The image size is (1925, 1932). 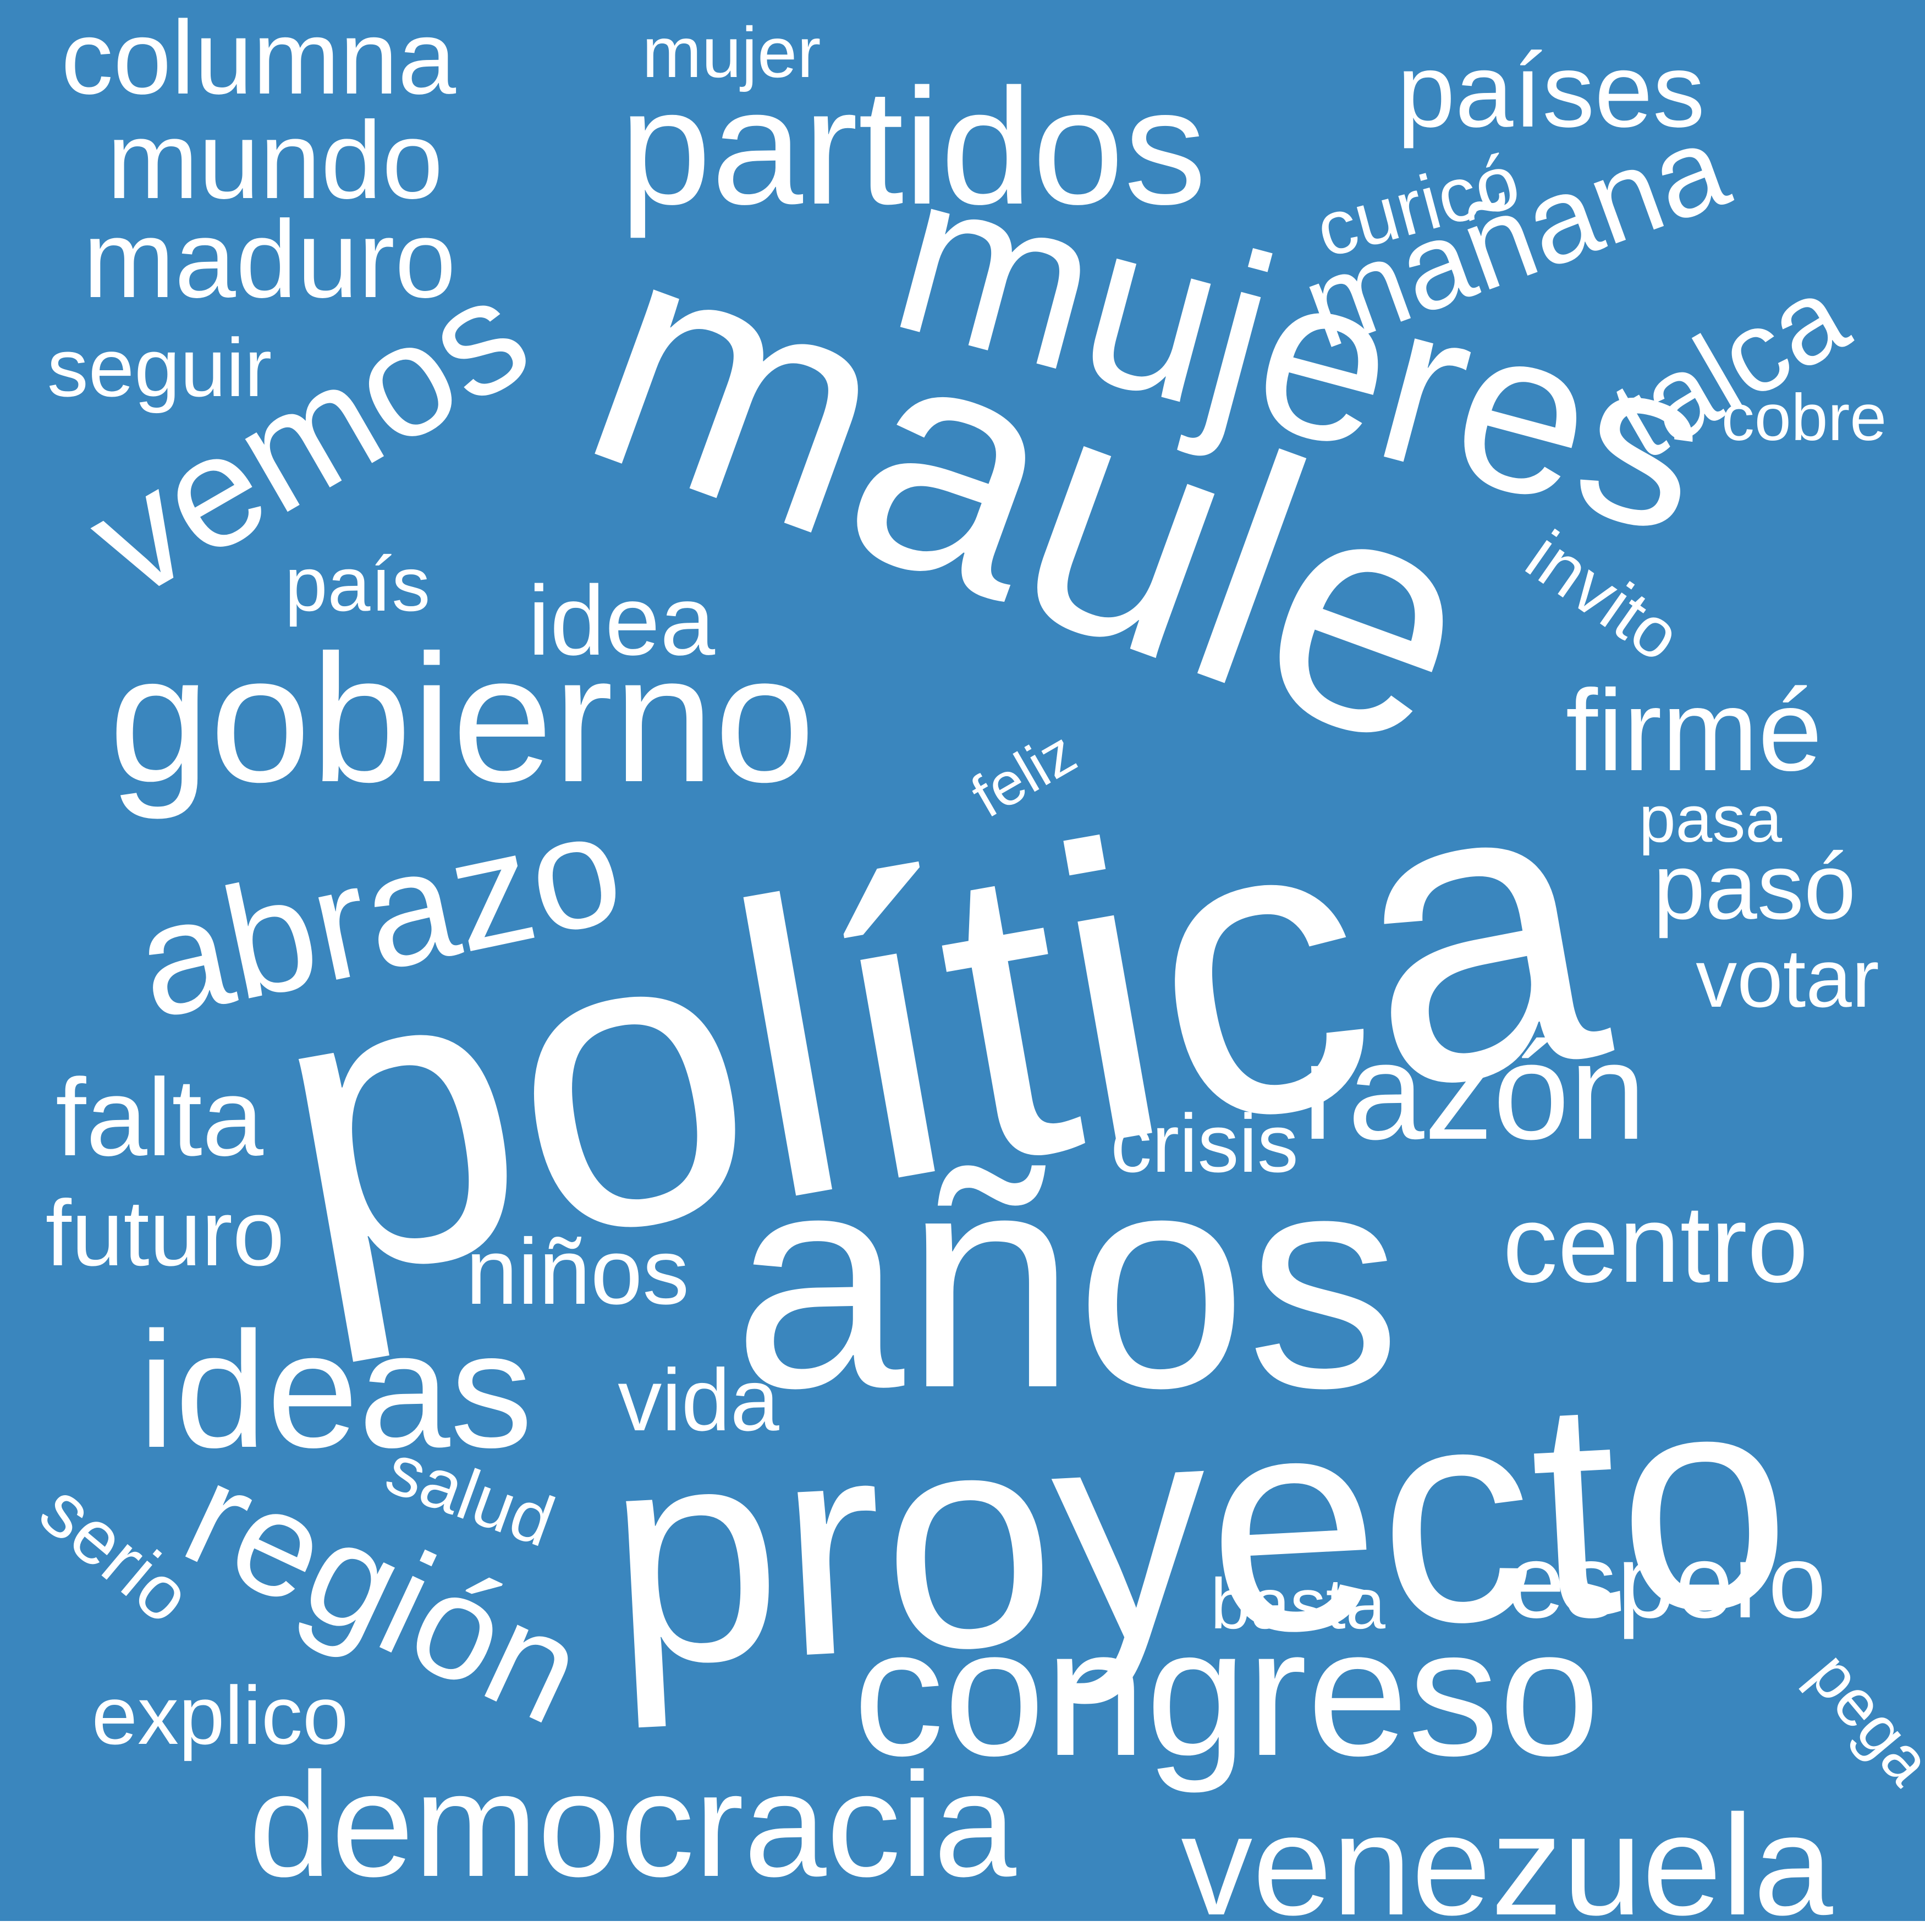 I want to click on word-explico: explico, so click(x=220, y=1715).